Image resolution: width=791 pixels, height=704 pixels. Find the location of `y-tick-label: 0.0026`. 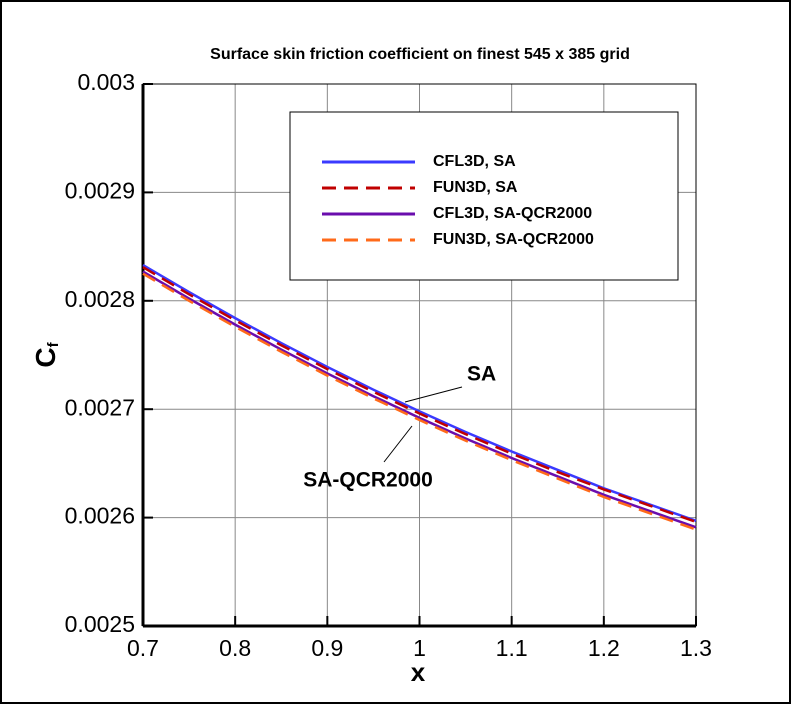

y-tick-label: 0.0026 is located at coordinates (100, 516).